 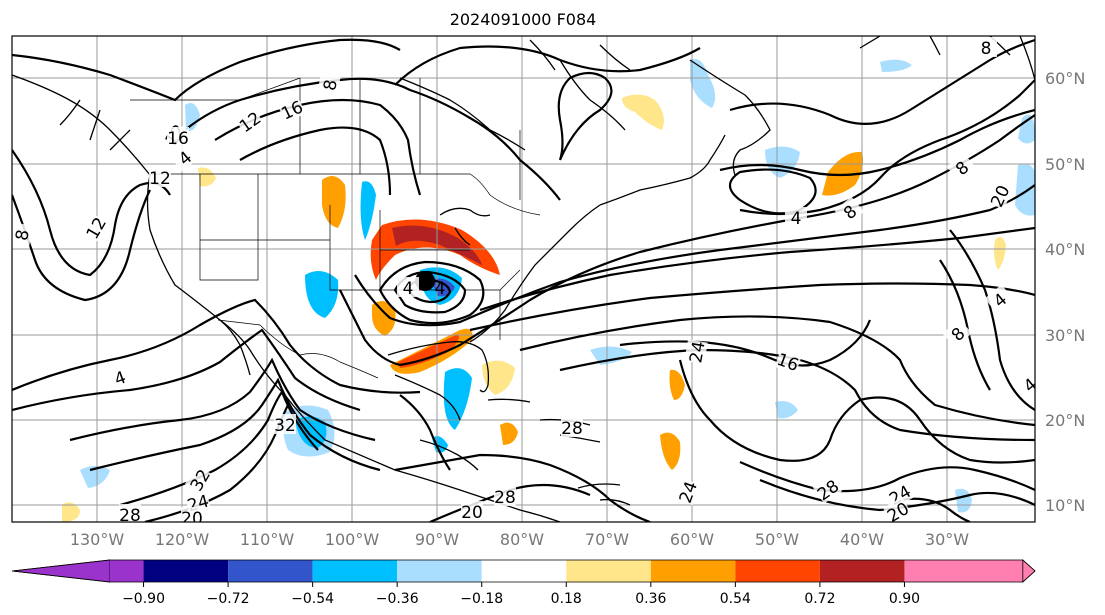 I want to click on lon-tick-label: 90°W, so click(x=437, y=539).